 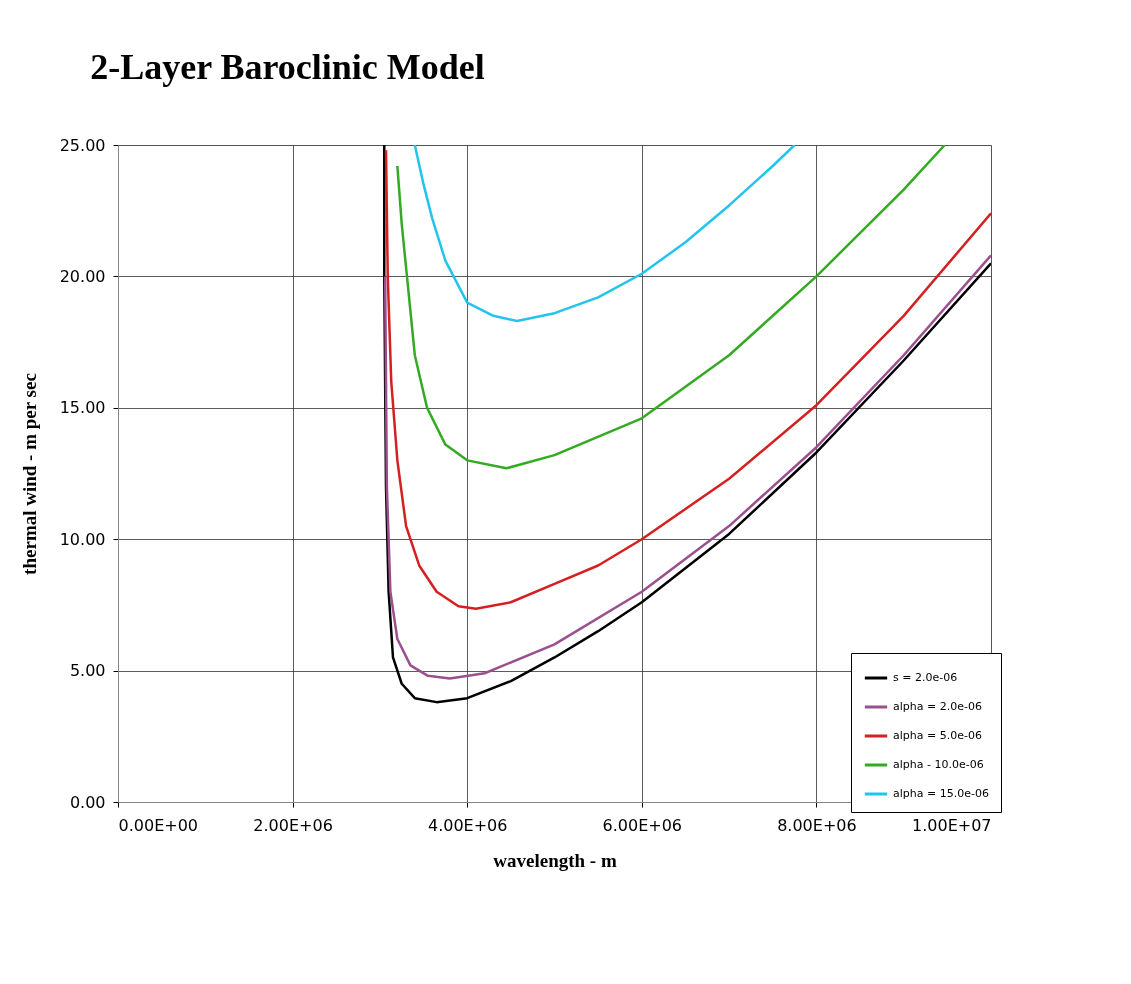 I want to click on y-tick-label: 5.00, so click(x=87, y=671).